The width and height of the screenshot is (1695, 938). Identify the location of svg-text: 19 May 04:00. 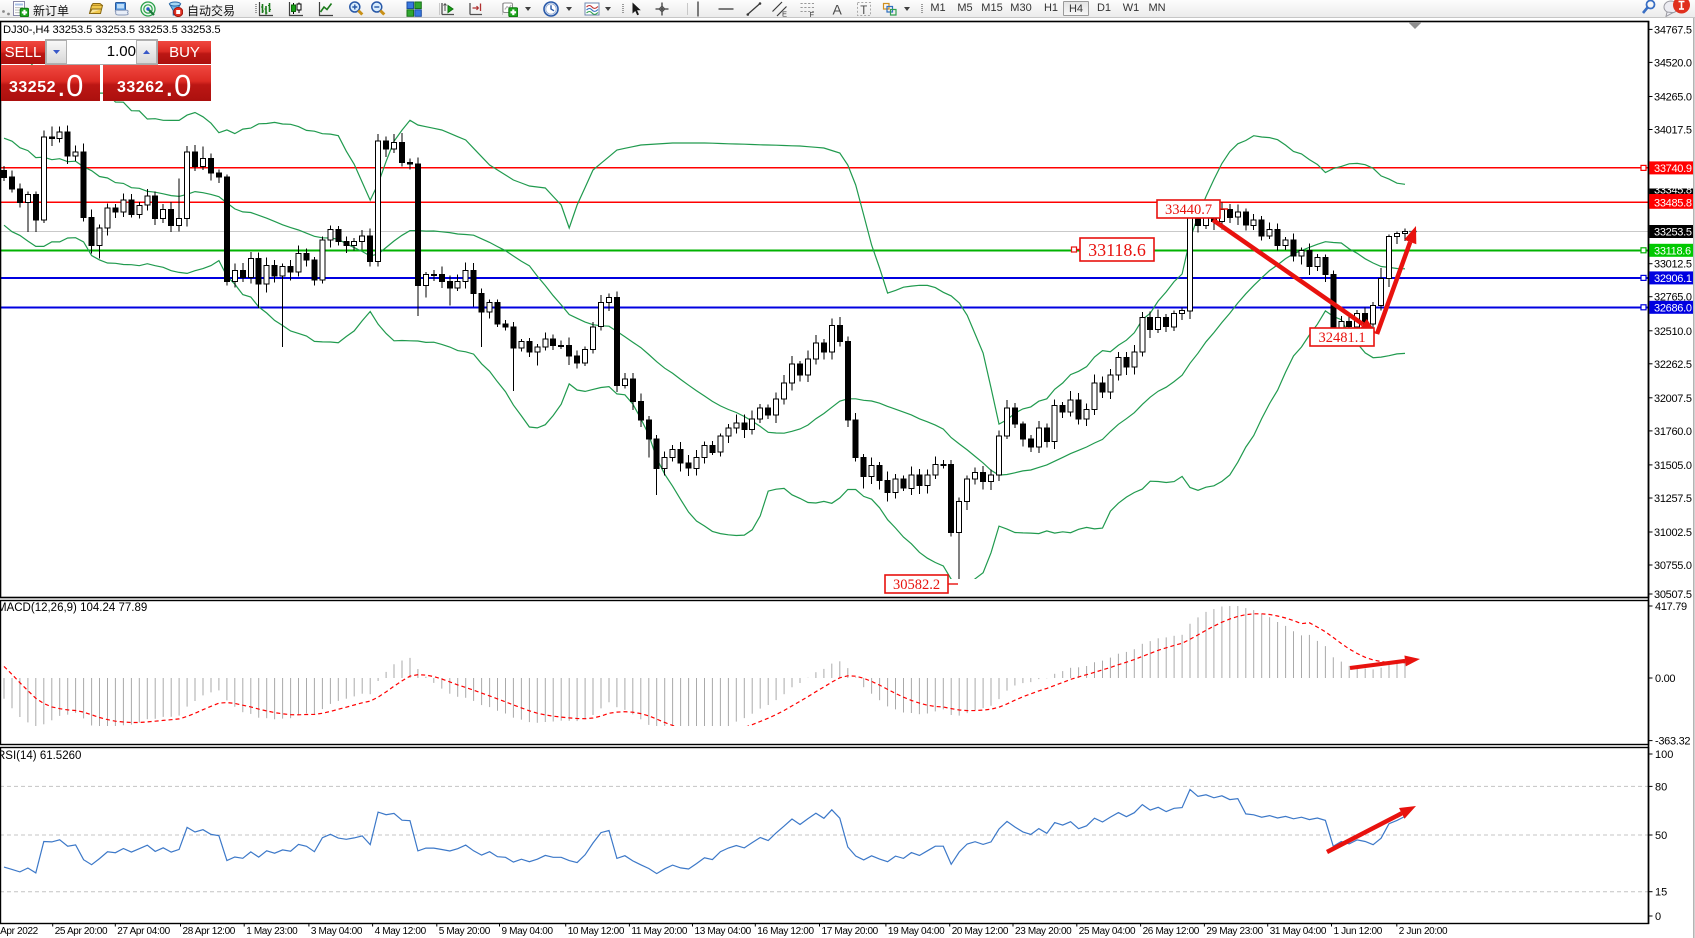
(916, 931).